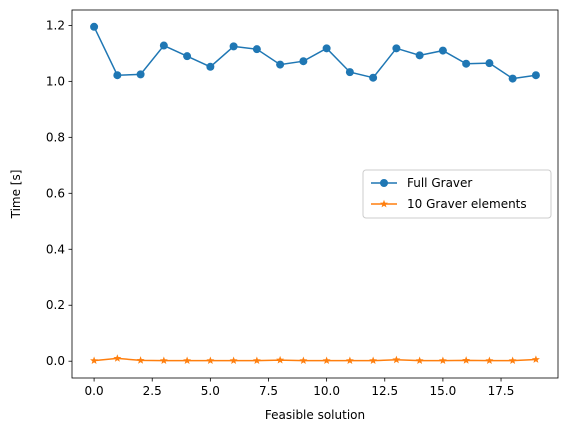 This screenshot has width=567, height=432. What do you see at coordinates (55, 25) in the screenshot?
I see `y-tick-label: 1.2` at bounding box center [55, 25].